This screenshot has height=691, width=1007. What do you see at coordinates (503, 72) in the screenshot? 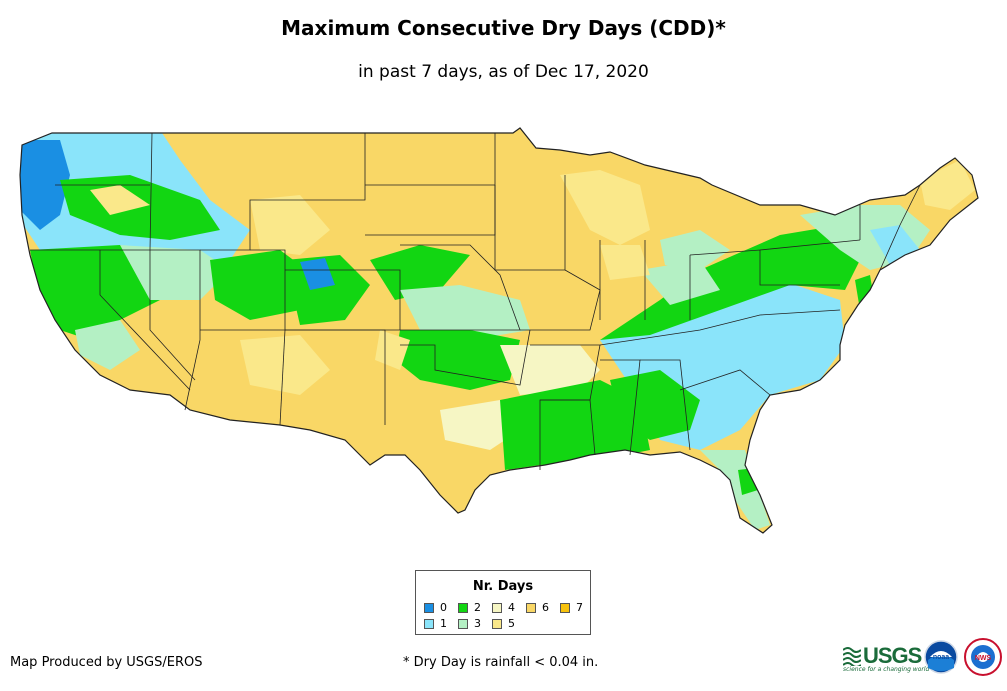
I see `map-subtitle: in past 7 days, as of Dec 17, 2020` at bounding box center [503, 72].